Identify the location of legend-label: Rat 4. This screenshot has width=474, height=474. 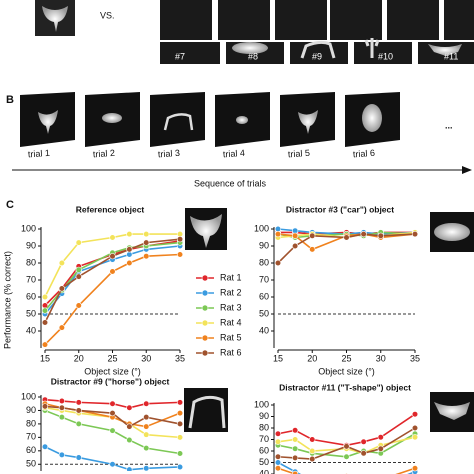
(231, 322).